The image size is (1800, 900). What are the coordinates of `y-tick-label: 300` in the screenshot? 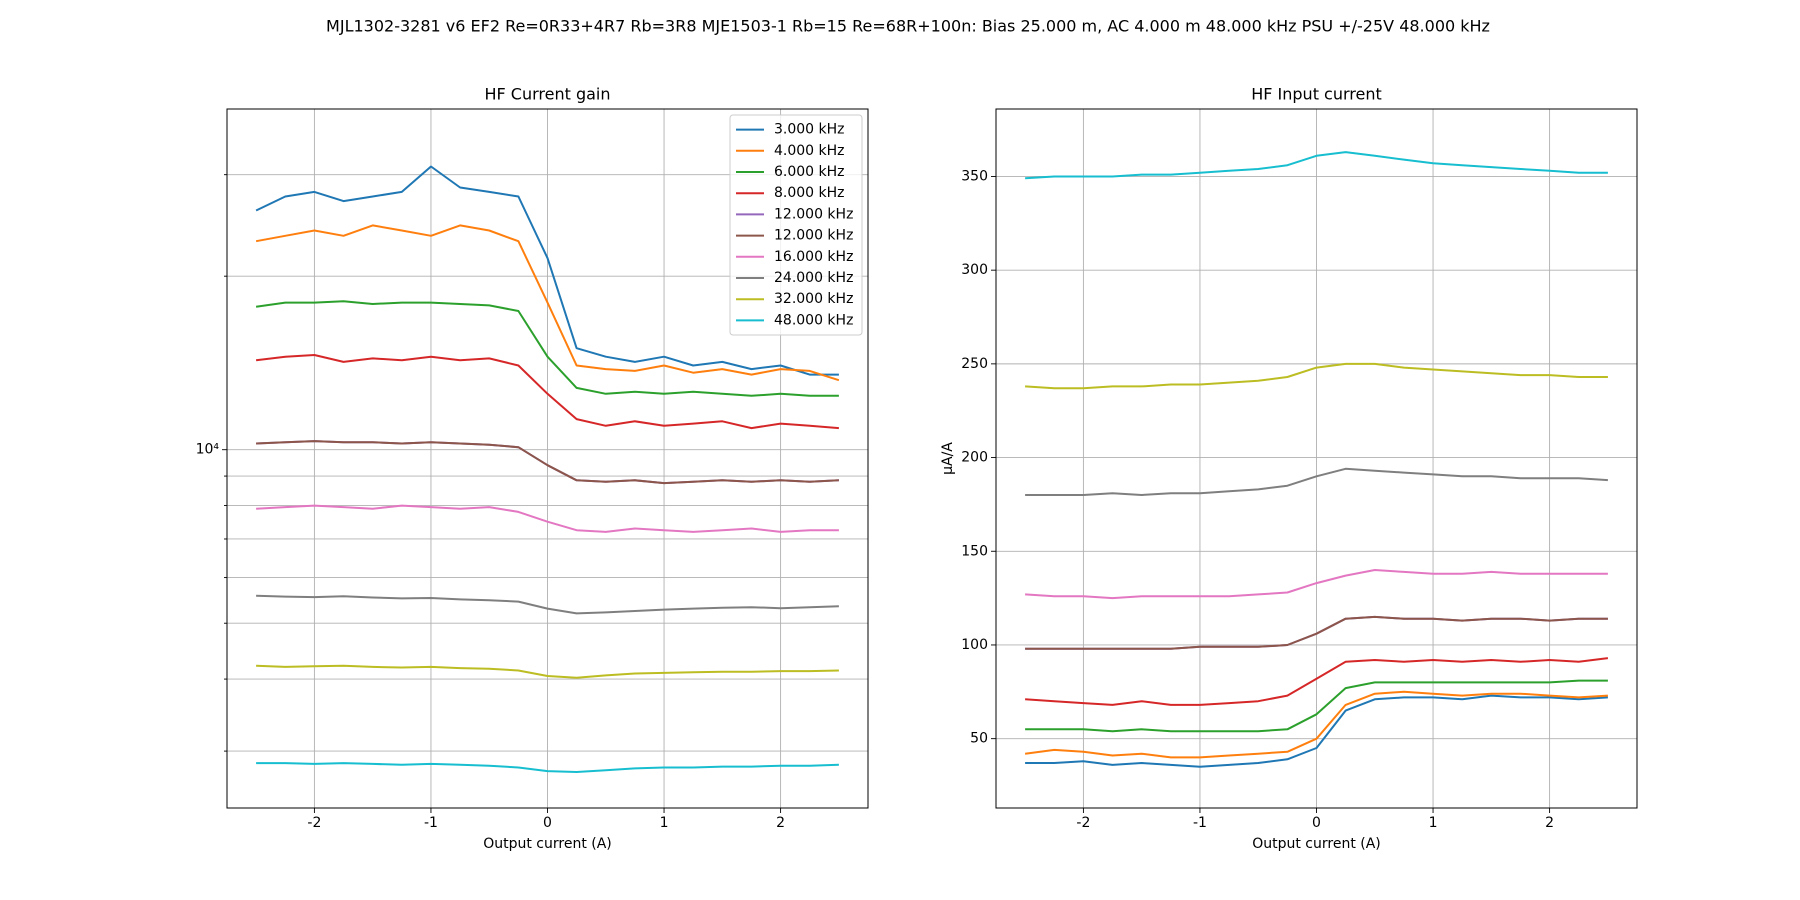 It's located at (974, 270).